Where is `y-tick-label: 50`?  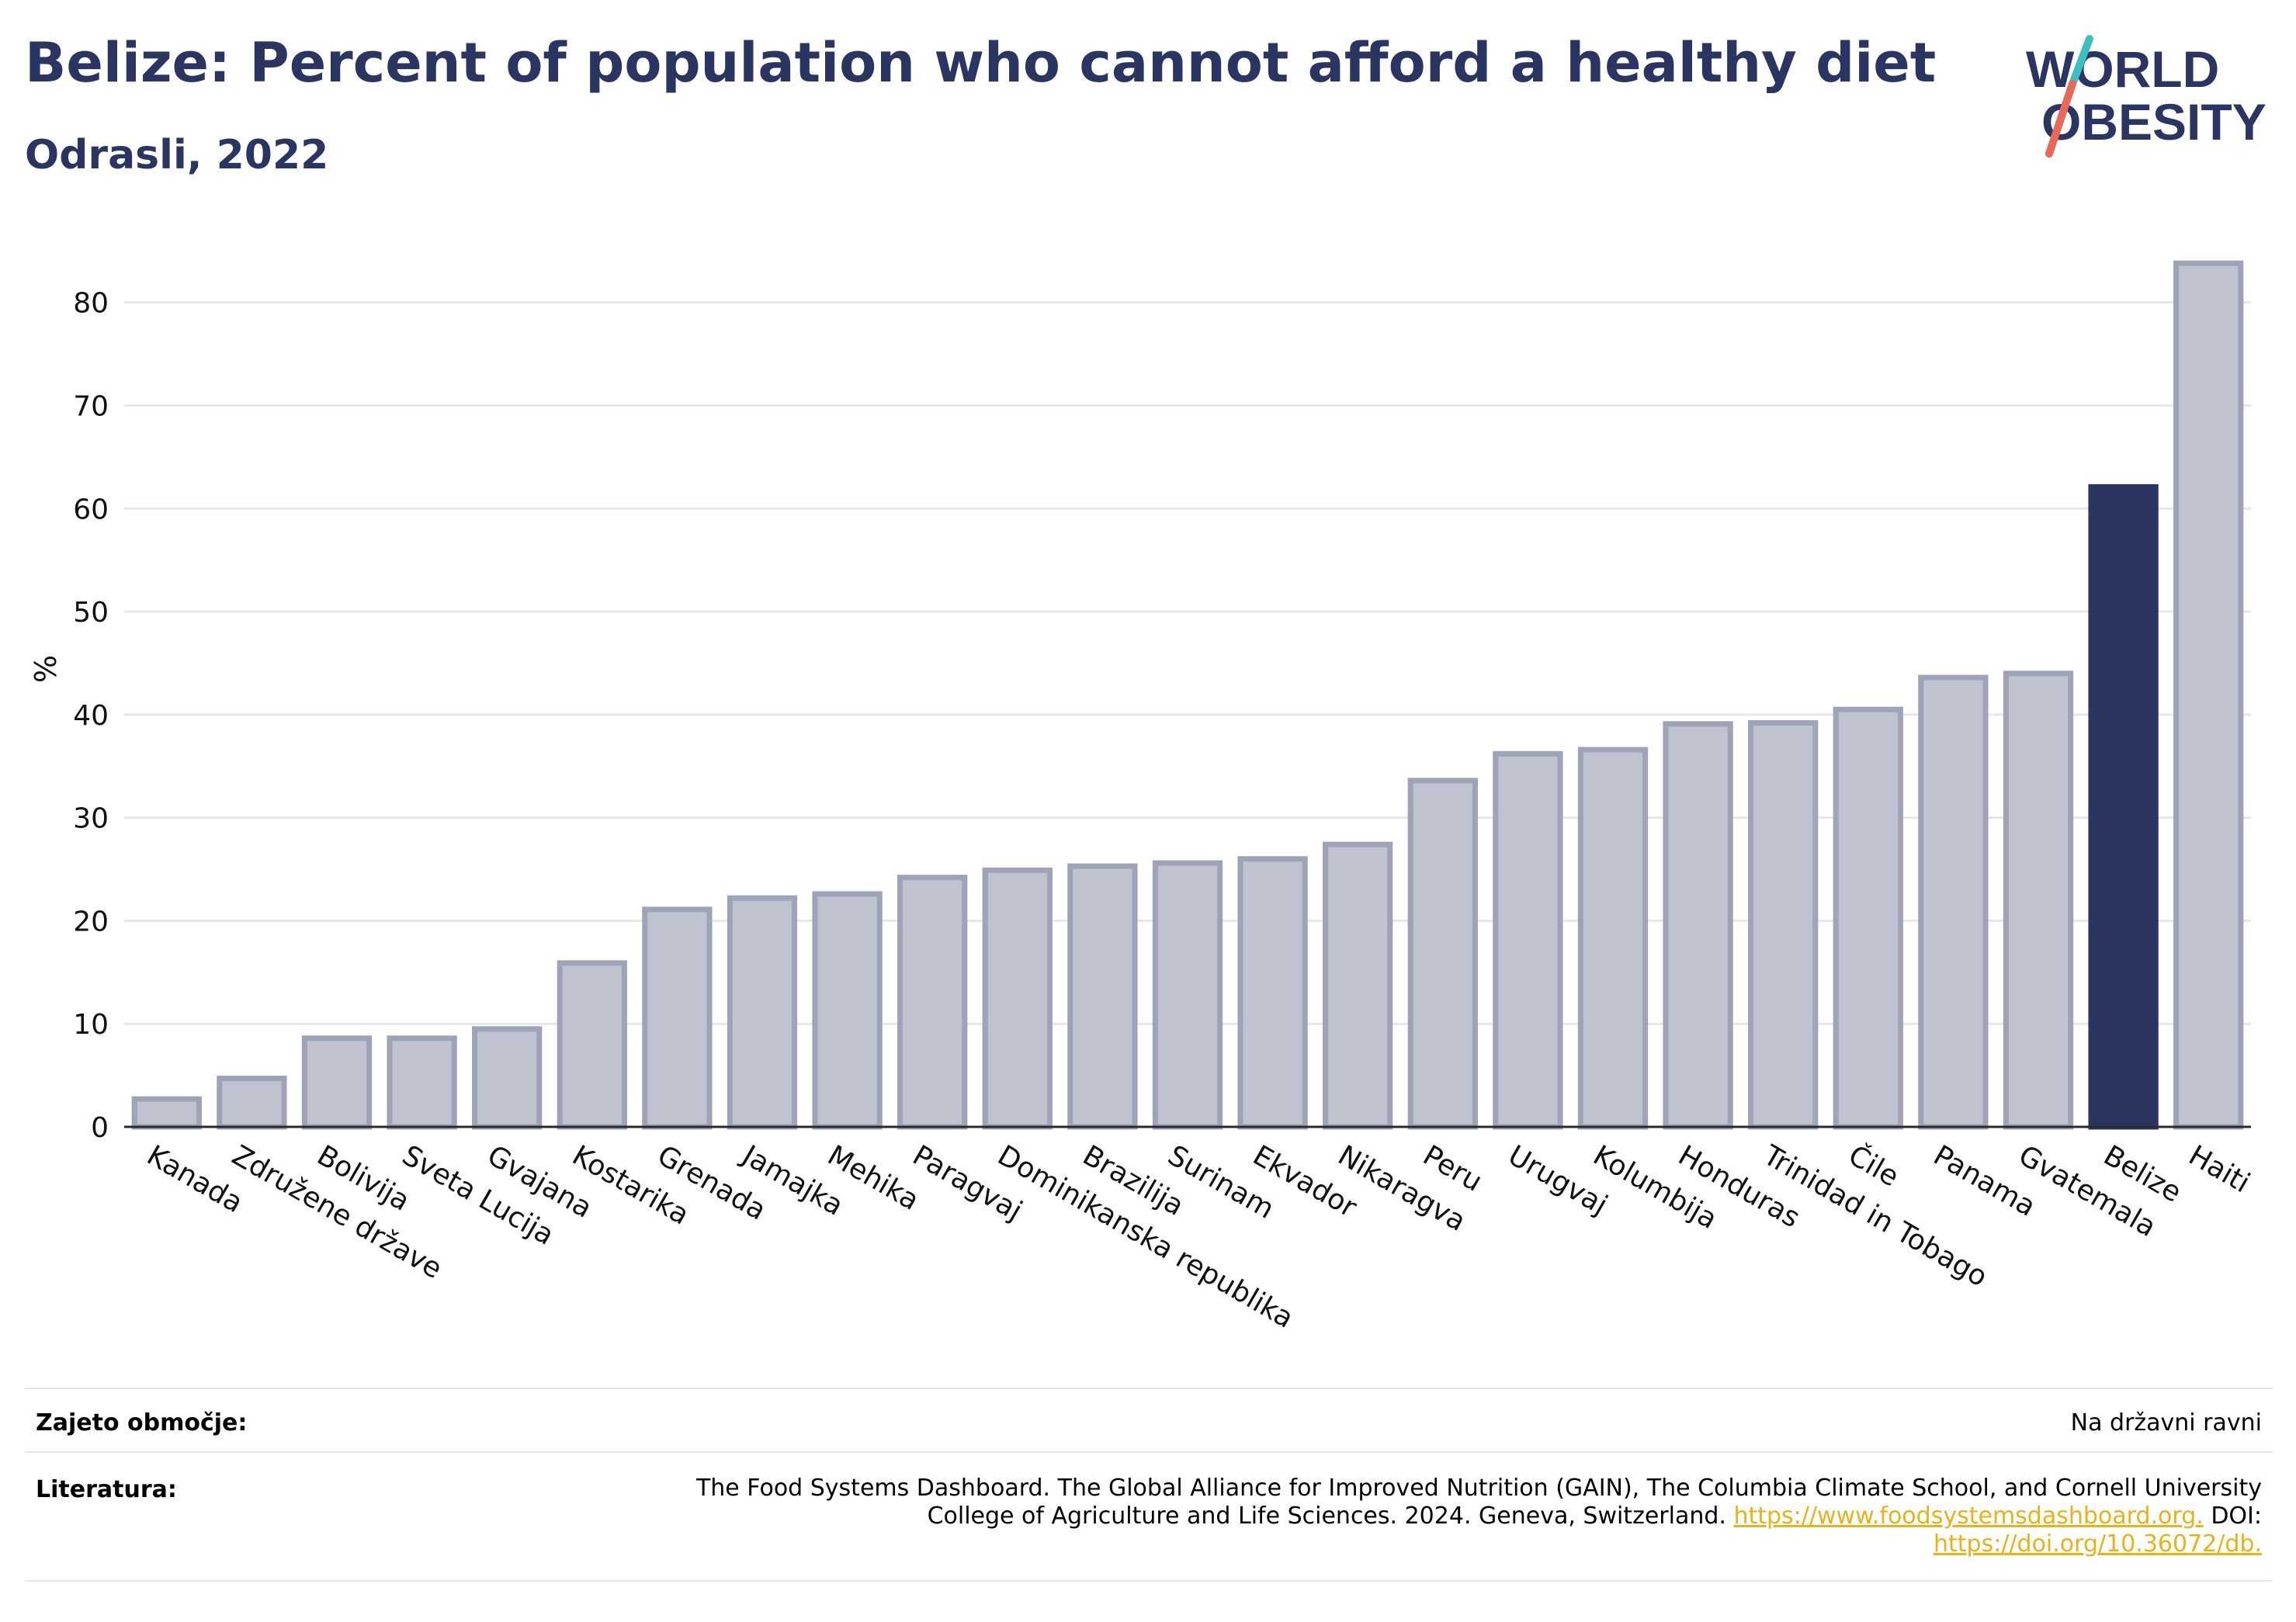
y-tick-label: 50 is located at coordinates (91, 613).